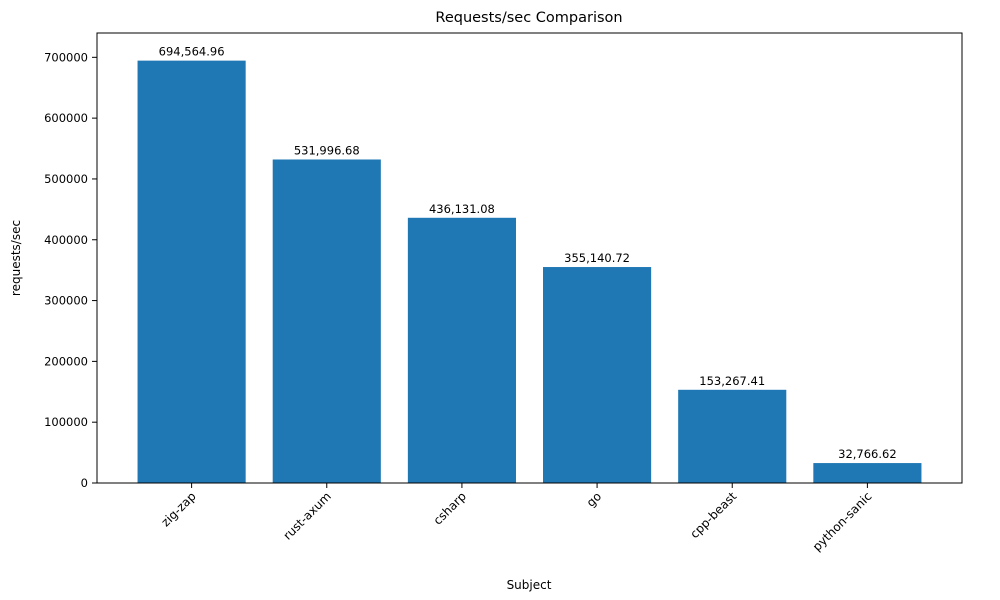 This screenshot has width=1000, height=600. I want to click on bar-value-label: 436,131.08, so click(462, 209).